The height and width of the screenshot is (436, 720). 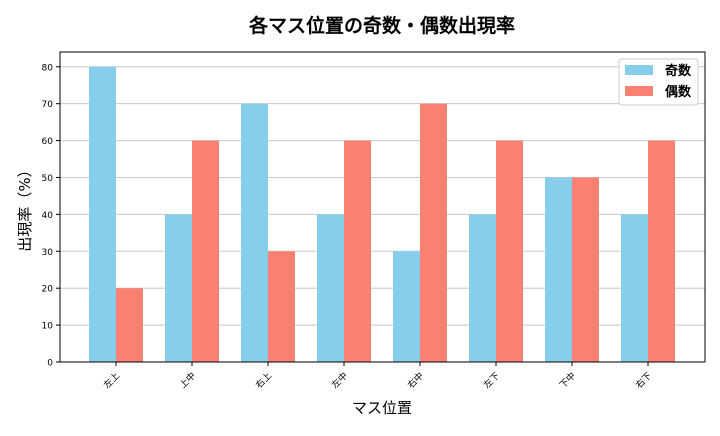 What do you see at coordinates (415, 380) in the screenshot?
I see `x-tick-label: 右中` at bounding box center [415, 380].